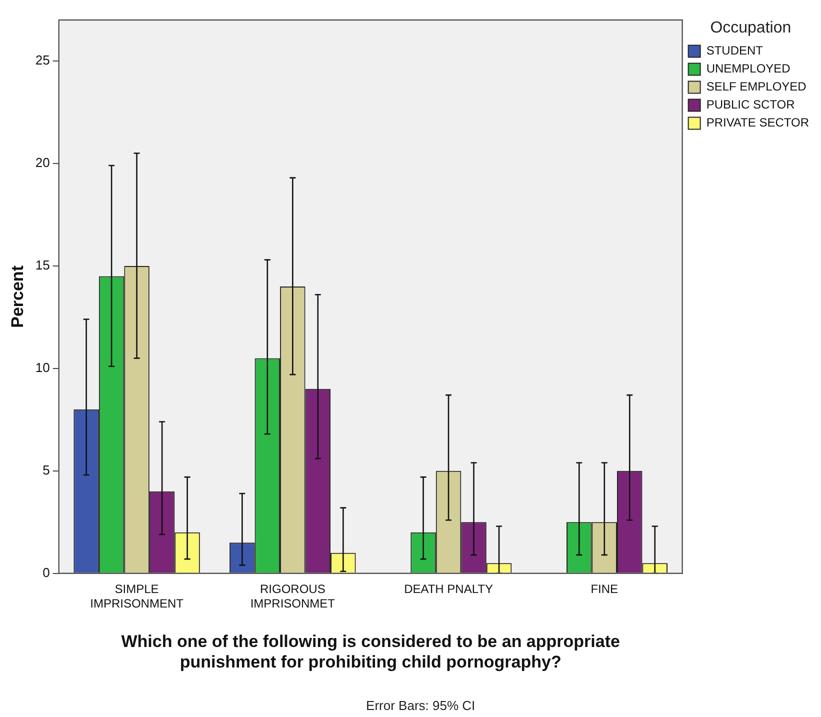 This screenshot has height=717, width=821. I want to click on x-tick-label: SIMPLE IMPRISONMENT, so click(137, 596).